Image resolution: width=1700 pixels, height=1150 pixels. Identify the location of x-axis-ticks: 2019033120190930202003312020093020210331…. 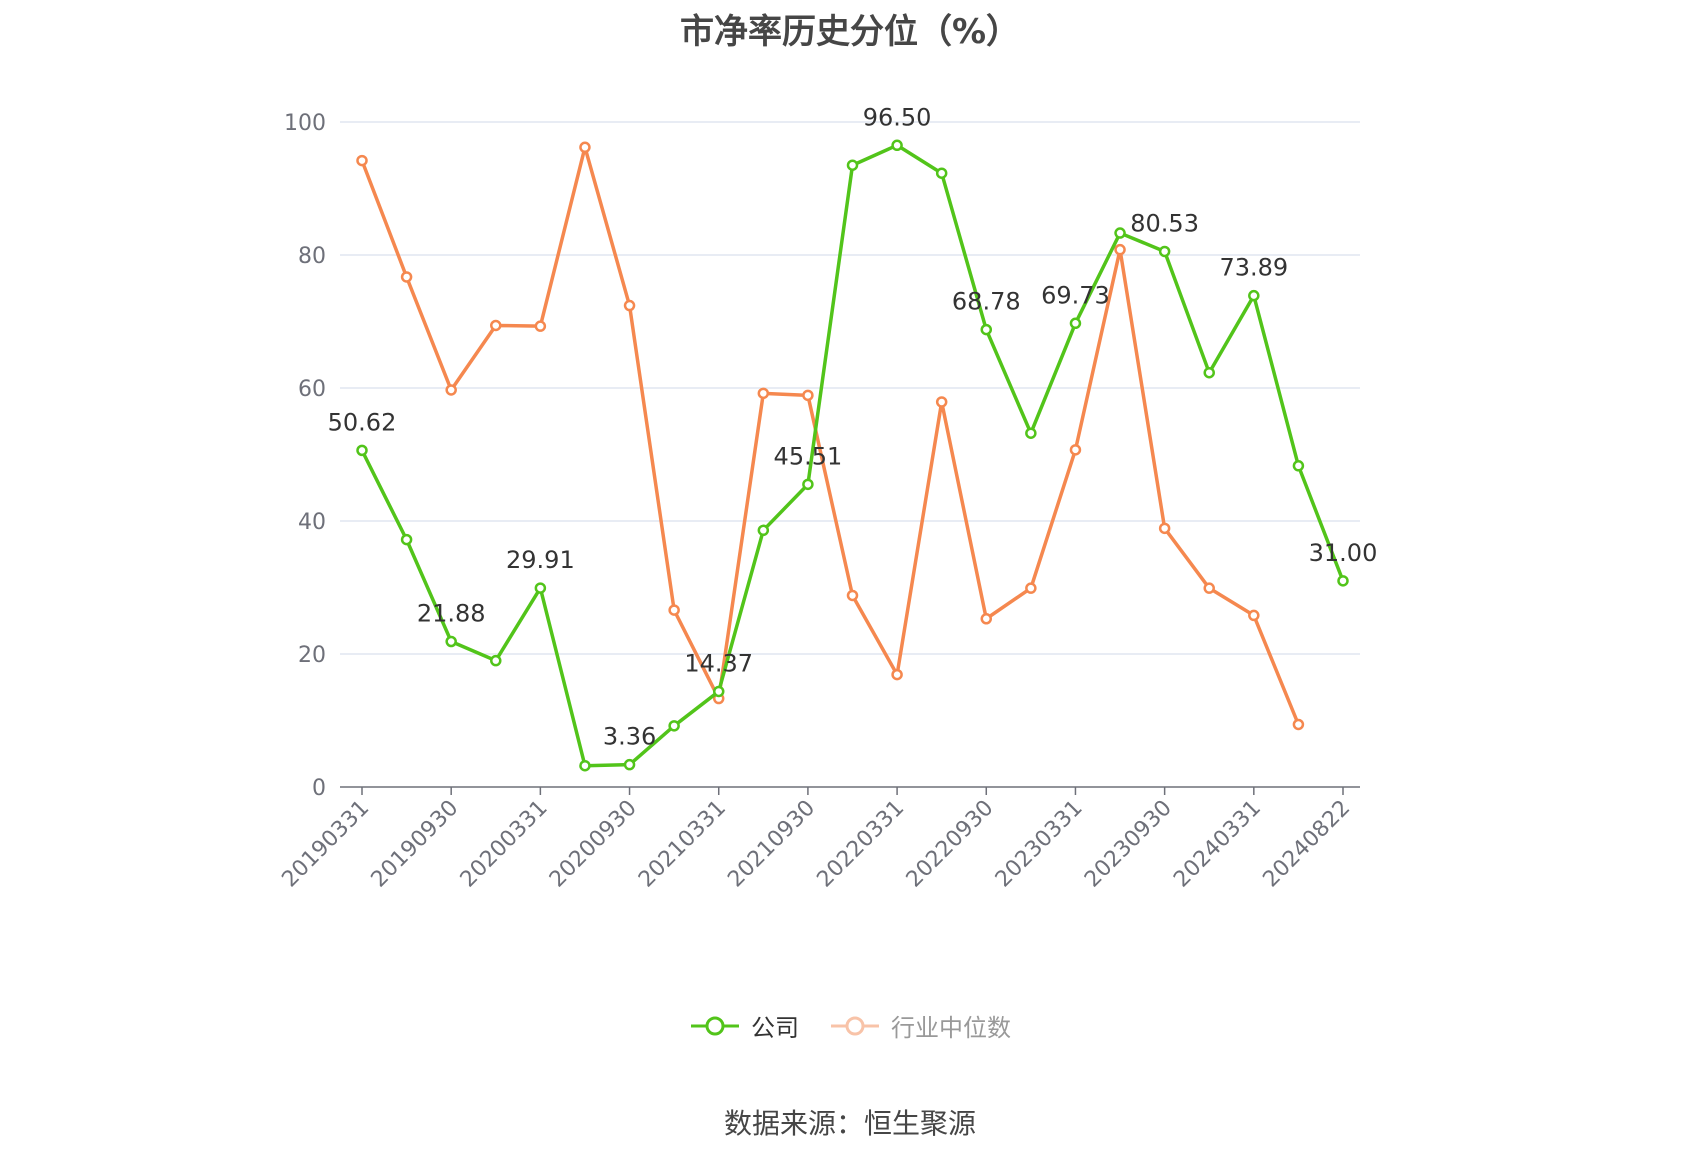
(816, 839).